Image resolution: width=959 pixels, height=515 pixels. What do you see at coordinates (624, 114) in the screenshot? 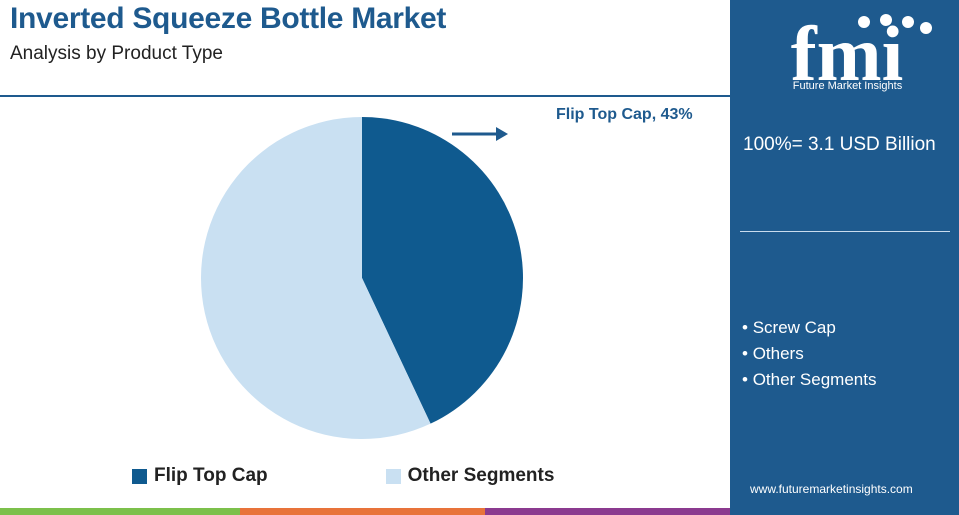
I see `slice-data-label: Flip Top Cap, 43%` at bounding box center [624, 114].